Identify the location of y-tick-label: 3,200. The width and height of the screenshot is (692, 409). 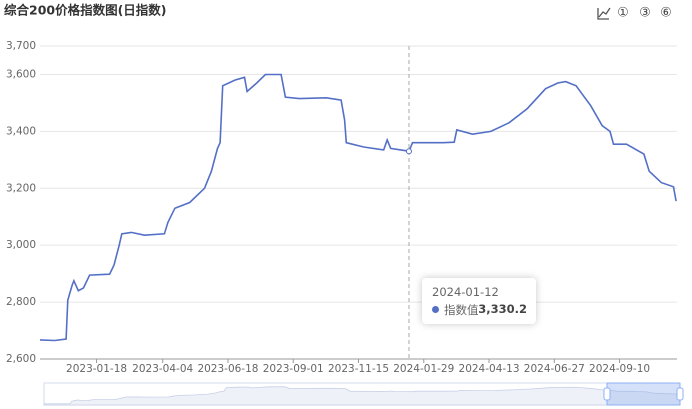
(21, 188).